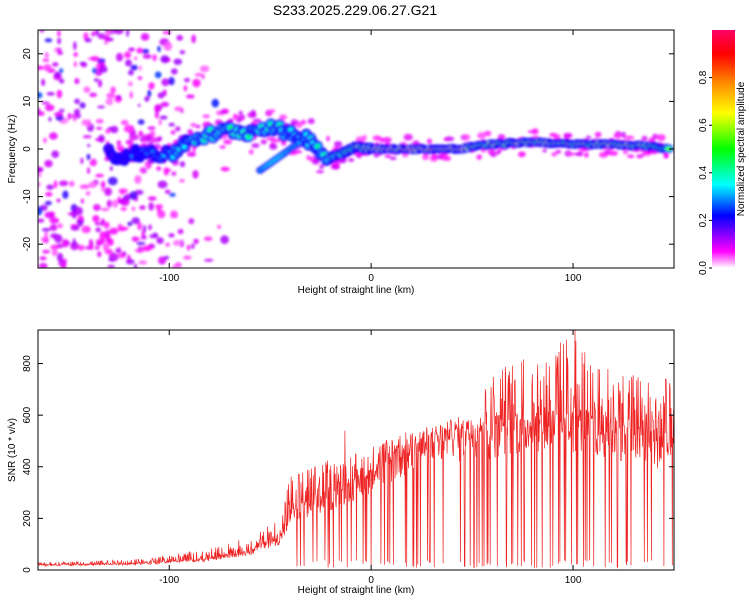  What do you see at coordinates (184, 146) in the screenshot?
I see `spectrogram-ridge-blob` at bounding box center [184, 146].